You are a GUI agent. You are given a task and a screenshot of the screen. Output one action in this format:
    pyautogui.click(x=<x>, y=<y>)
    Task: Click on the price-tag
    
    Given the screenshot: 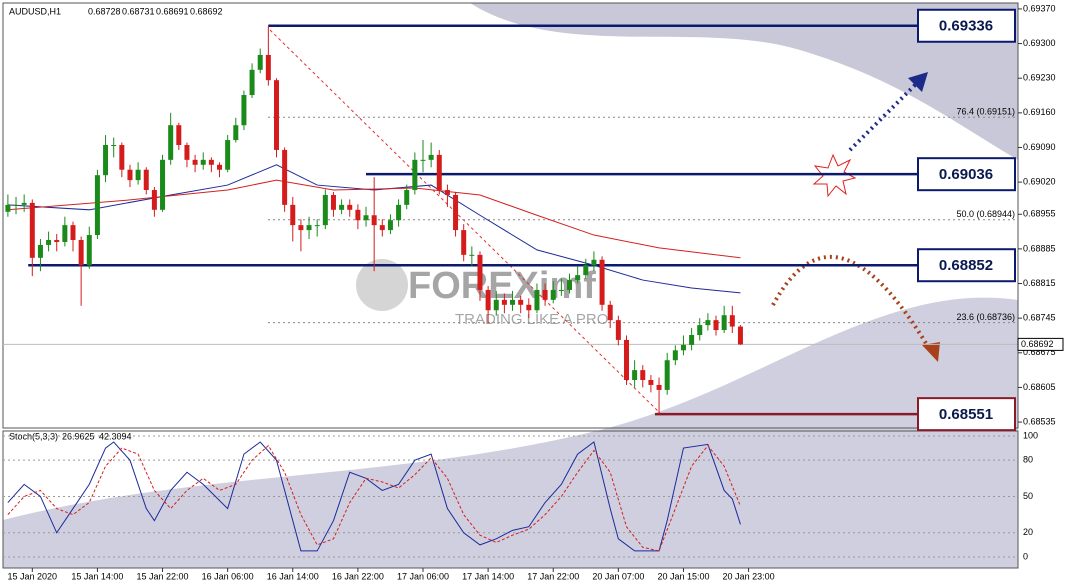 What is the action you would take?
    pyautogui.click(x=1040, y=344)
    